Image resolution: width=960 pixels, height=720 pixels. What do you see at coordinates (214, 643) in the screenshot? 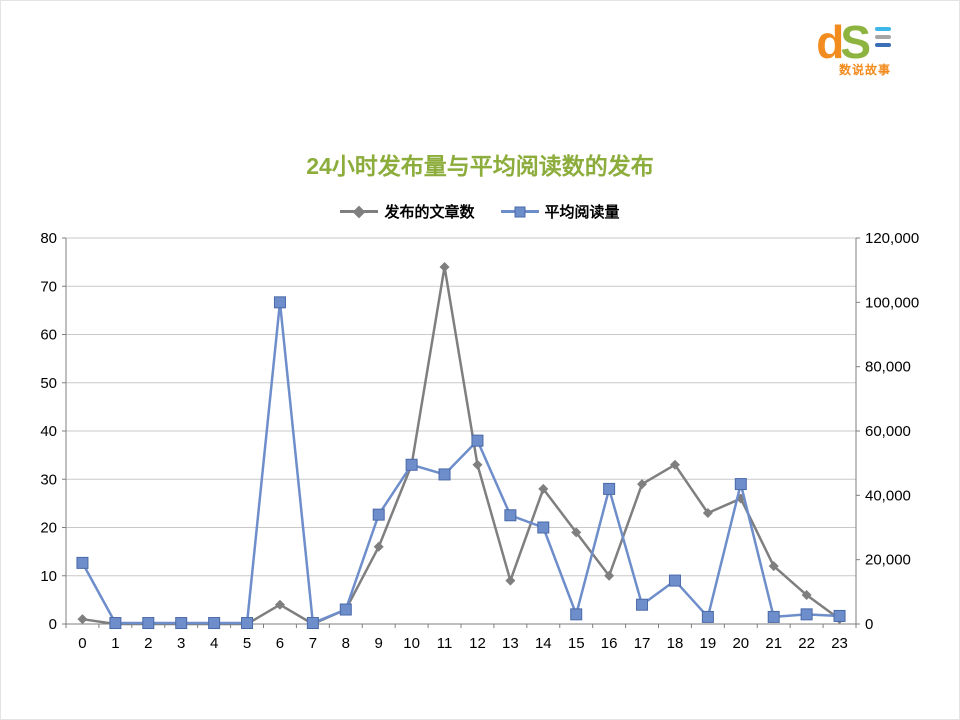
I see `x-axis-label: 4` at bounding box center [214, 643].